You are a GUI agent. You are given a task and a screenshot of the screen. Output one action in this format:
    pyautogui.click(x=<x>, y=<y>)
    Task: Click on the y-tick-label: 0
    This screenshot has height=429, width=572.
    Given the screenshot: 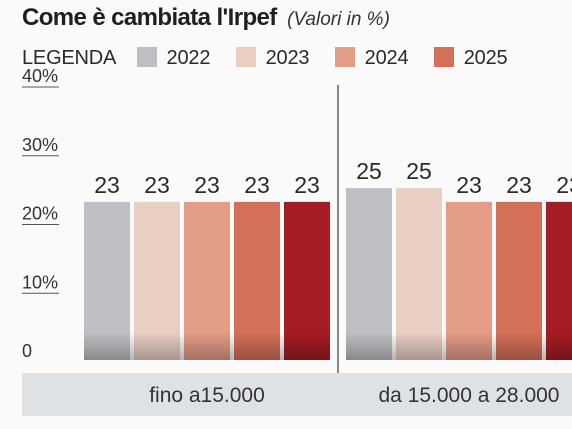 What is the action you would take?
    pyautogui.click(x=27, y=351)
    